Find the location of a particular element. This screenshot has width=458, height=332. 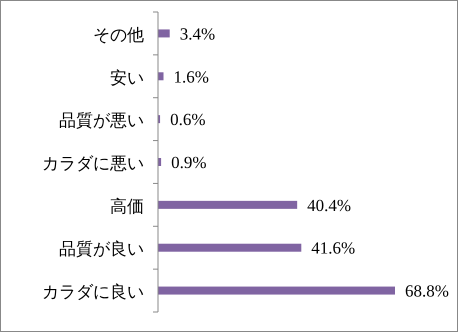

y-tick-label: 品質が悪い is located at coordinates (101, 120).